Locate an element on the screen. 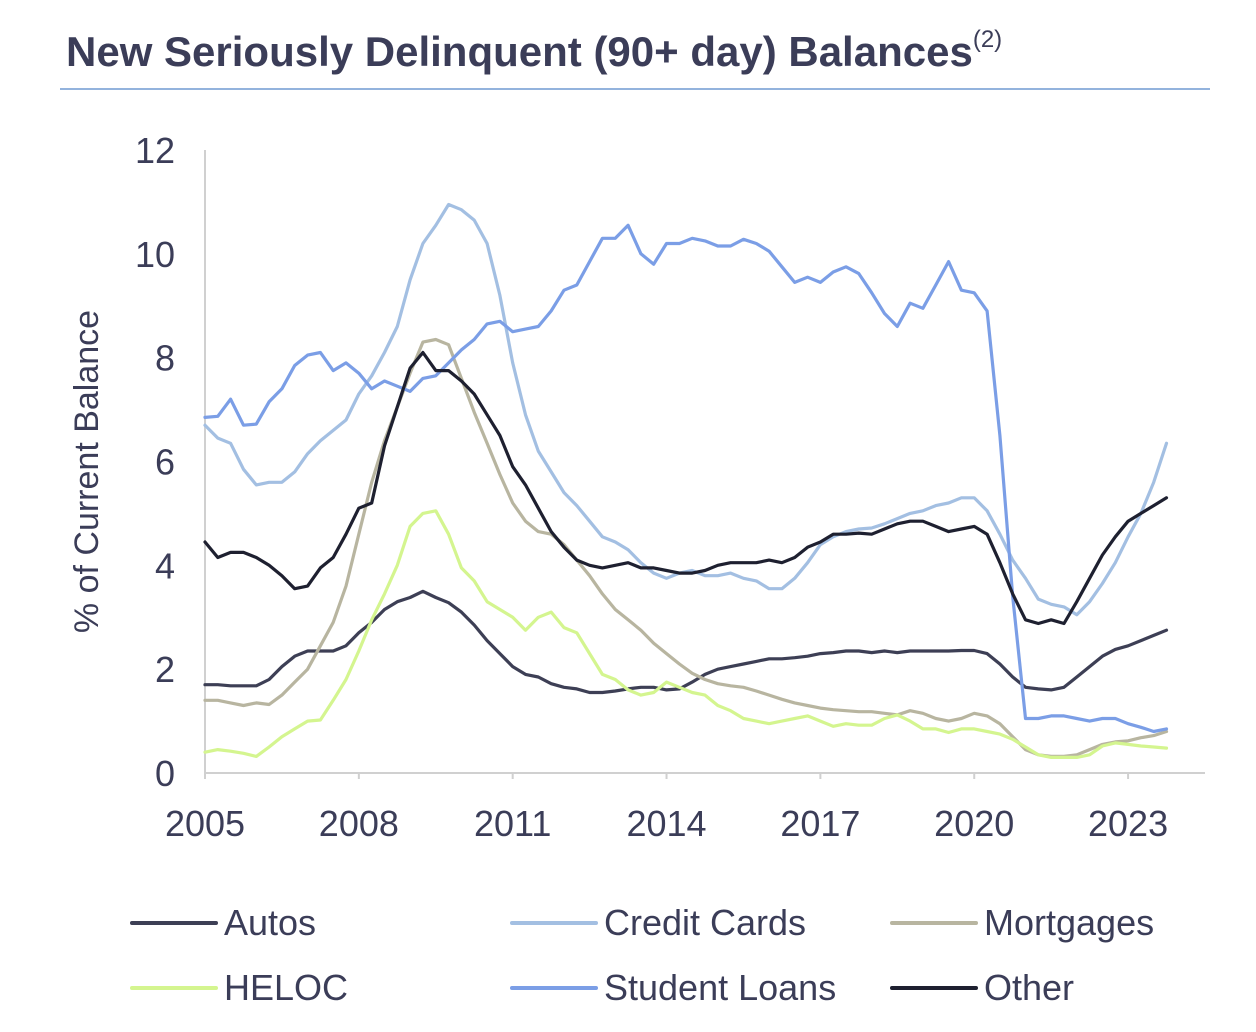 This screenshot has height=1032, width=1256. legend-item-student-loans: Student Loans is located at coordinates (673, 988).